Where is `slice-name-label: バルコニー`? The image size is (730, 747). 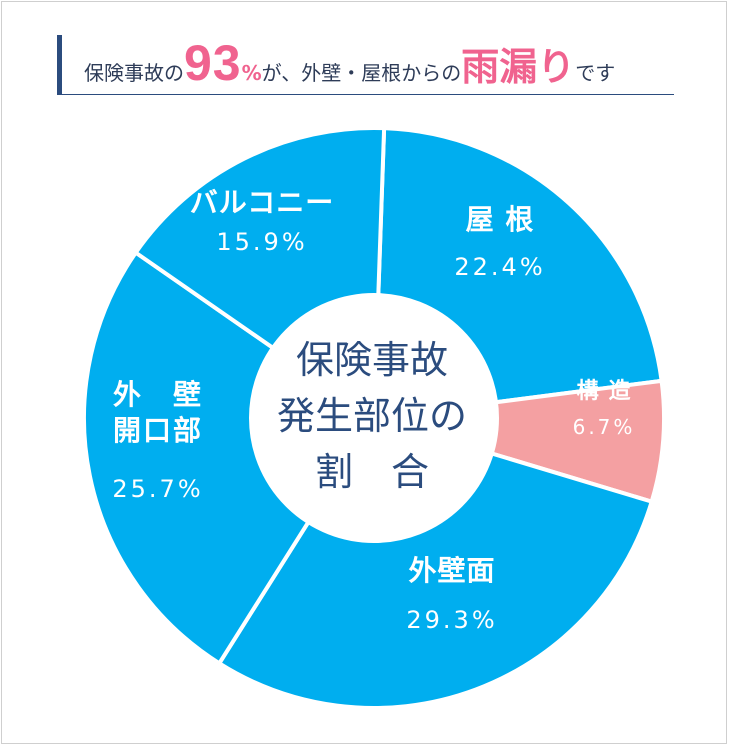 slice-name-label: バルコニー is located at coordinates (262, 202).